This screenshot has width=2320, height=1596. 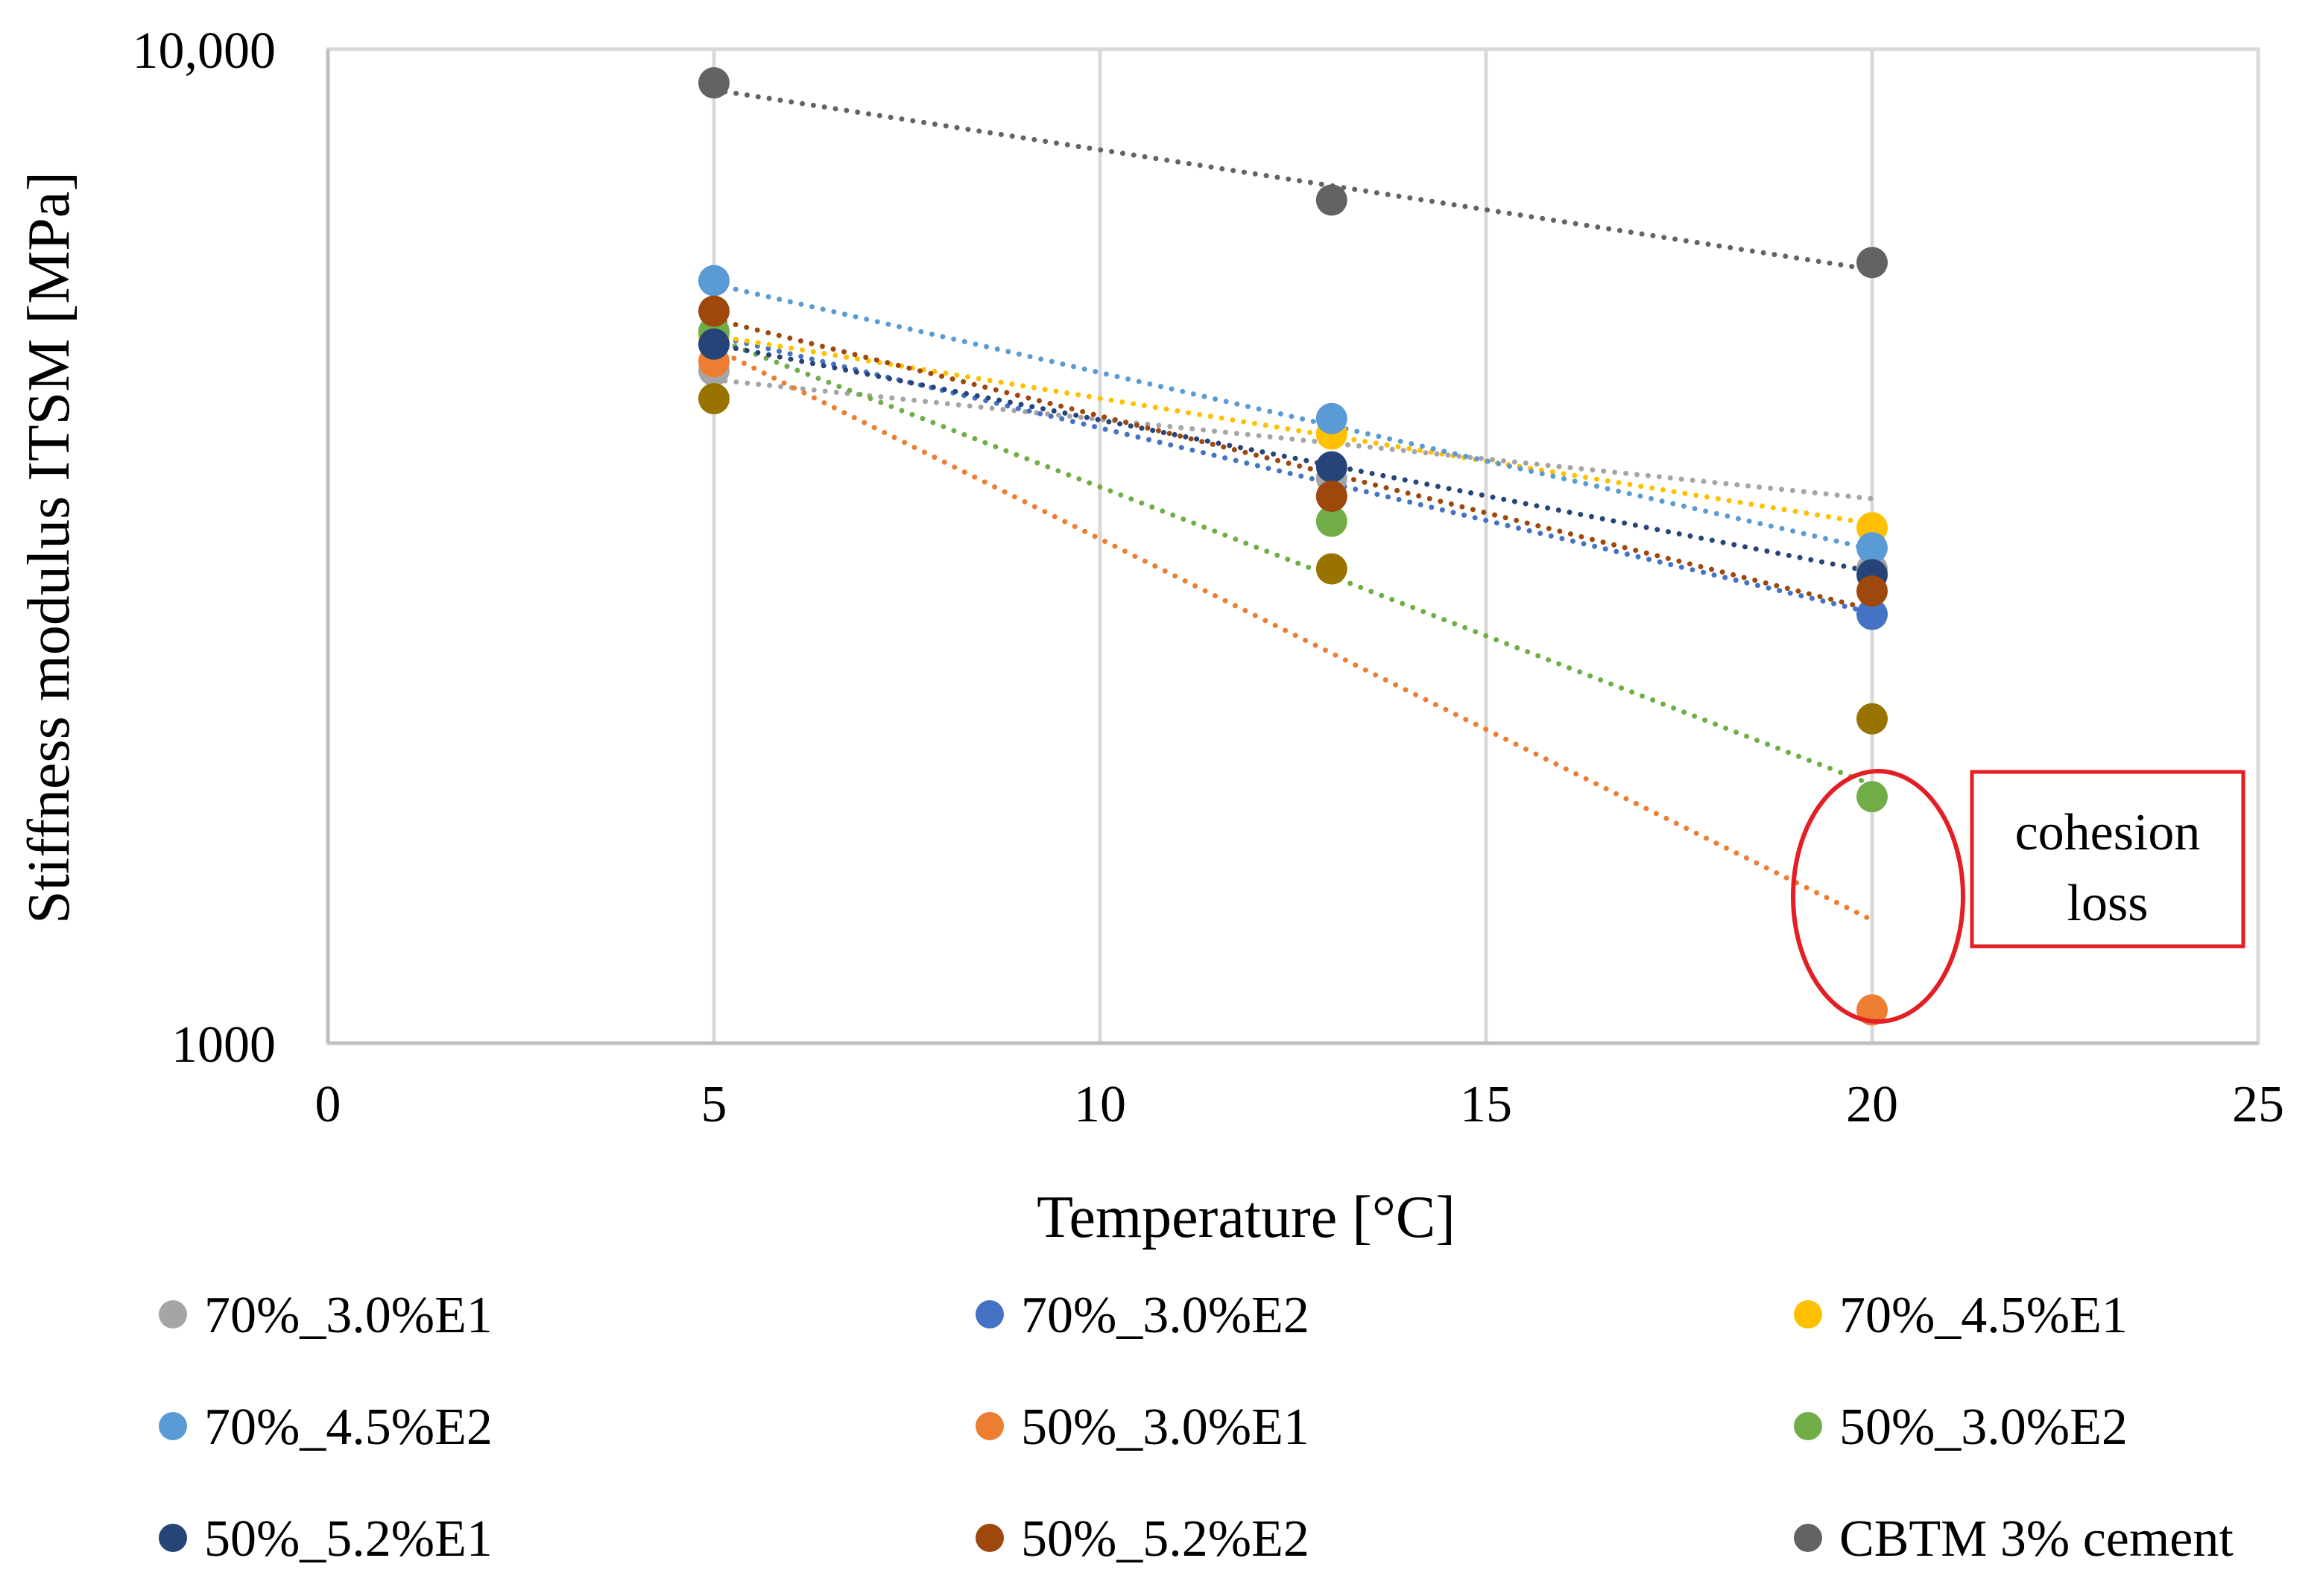 I want to click on legend-label-70%_3.0%E1: 70%_3.0%E1, so click(x=348, y=1315).